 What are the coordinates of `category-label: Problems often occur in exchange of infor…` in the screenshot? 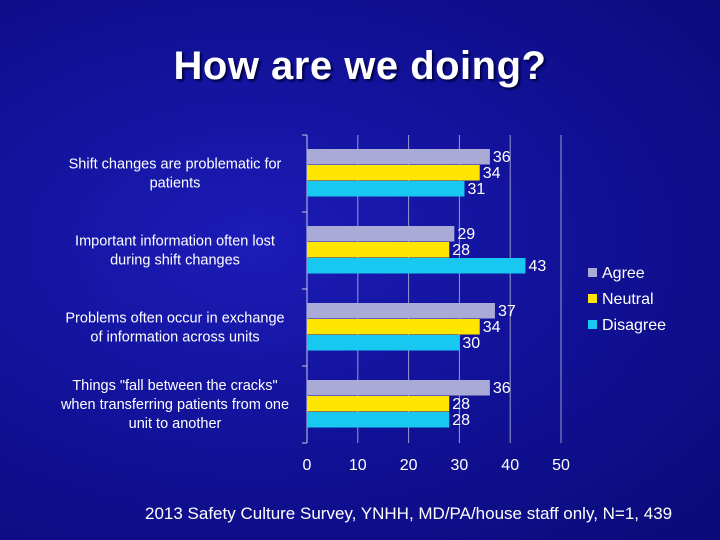 It's located at (174, 328).